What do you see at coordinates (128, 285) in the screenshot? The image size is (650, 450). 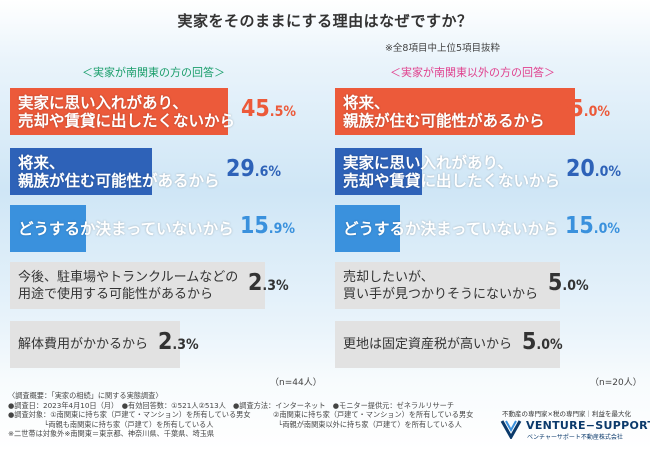 I see `bar-category-label: 今後、駐車場やトランクルームなどの 用途で使用する可能性があるから` at bounding box center [128, 285].